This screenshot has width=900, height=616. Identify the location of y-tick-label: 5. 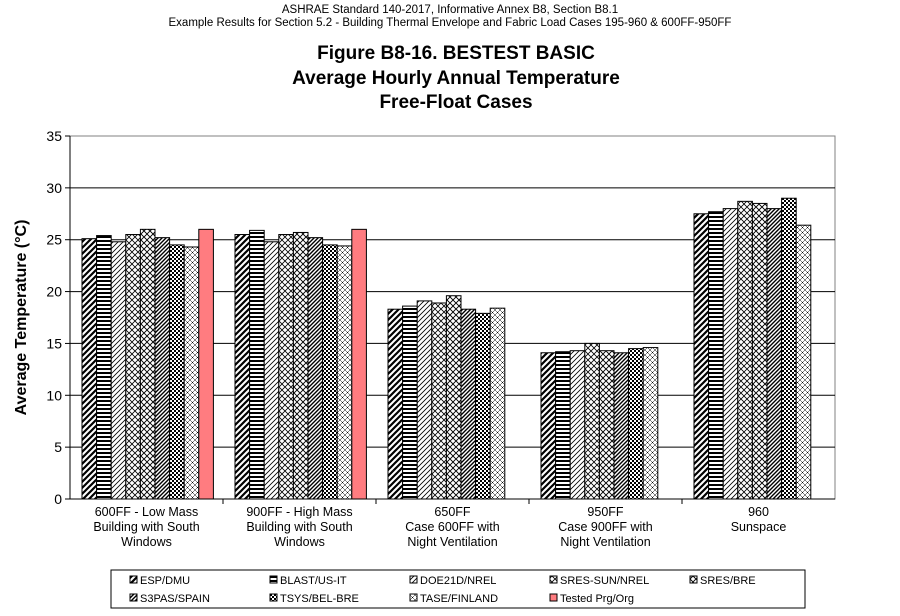
(58, 447).